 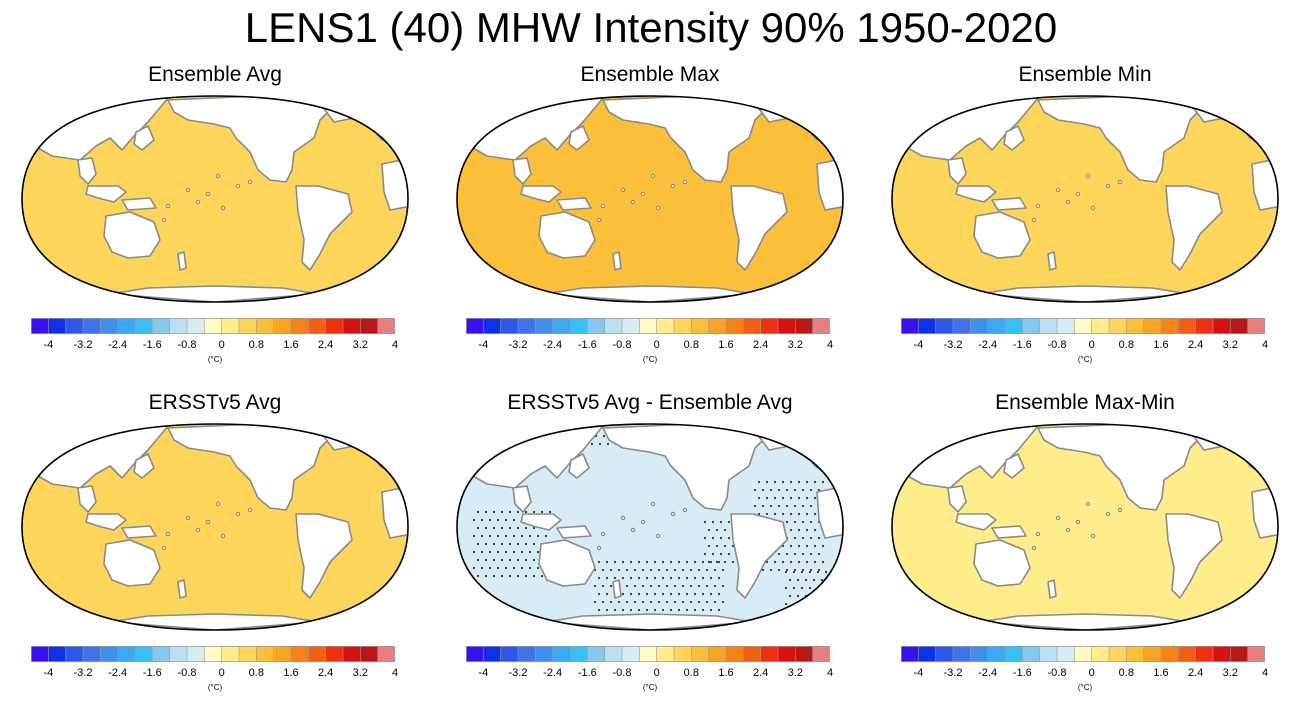 I want to click on colorbar-tick-label: 4, so click(x=830, y=345).